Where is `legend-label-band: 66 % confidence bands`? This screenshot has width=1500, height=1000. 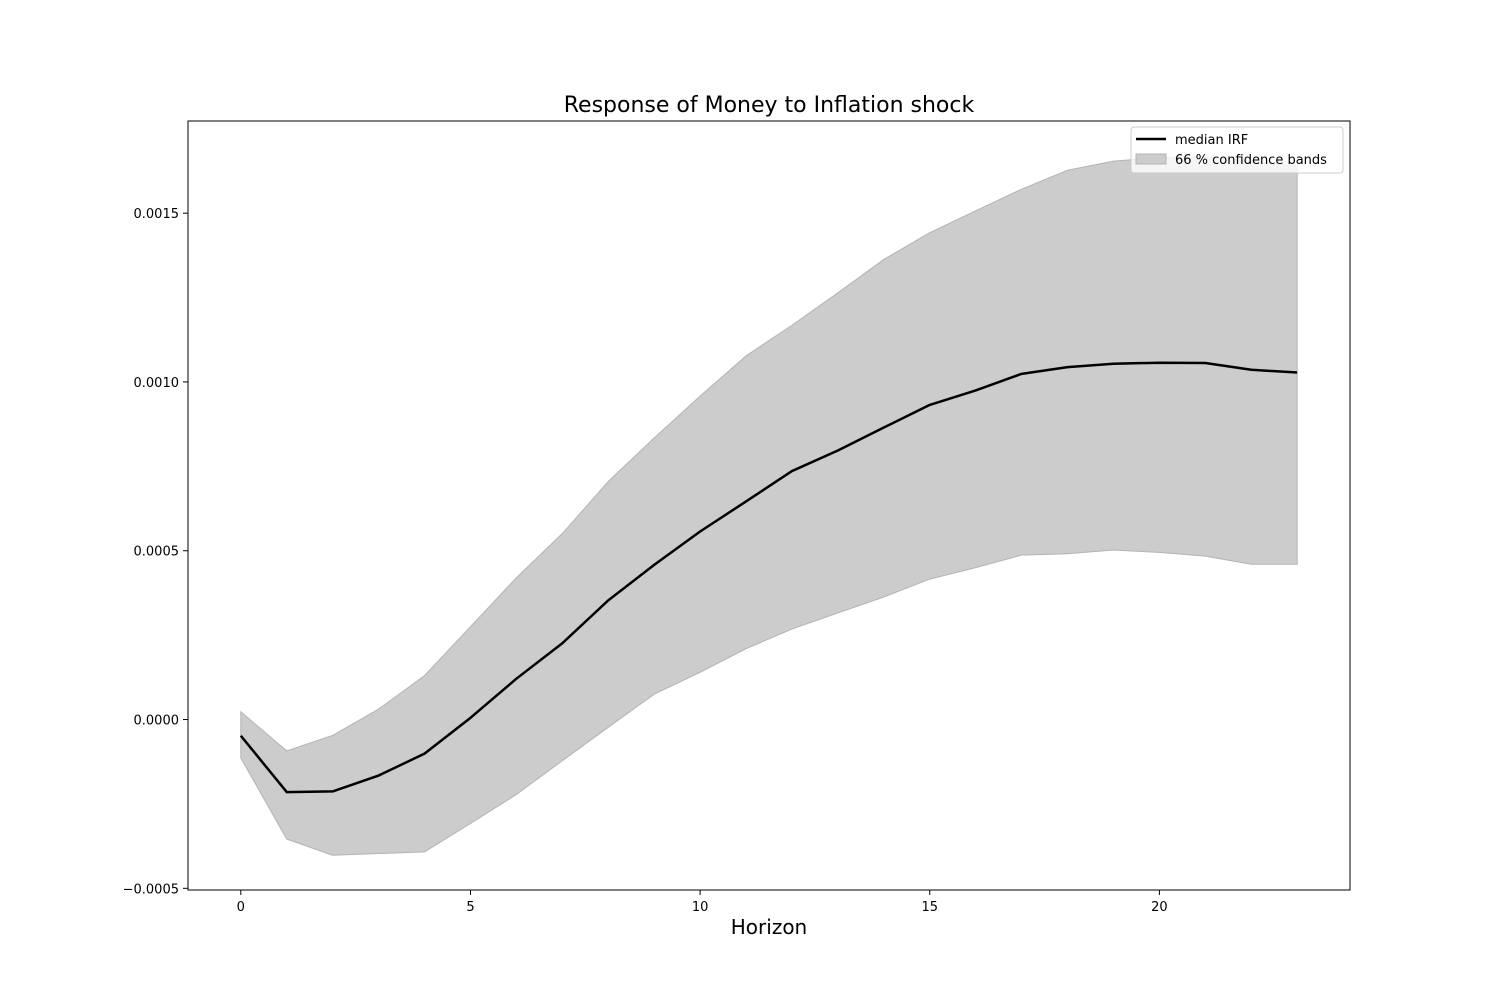
legend-label-band: 66 % confidence bands is located at coordinates (1251, 160).